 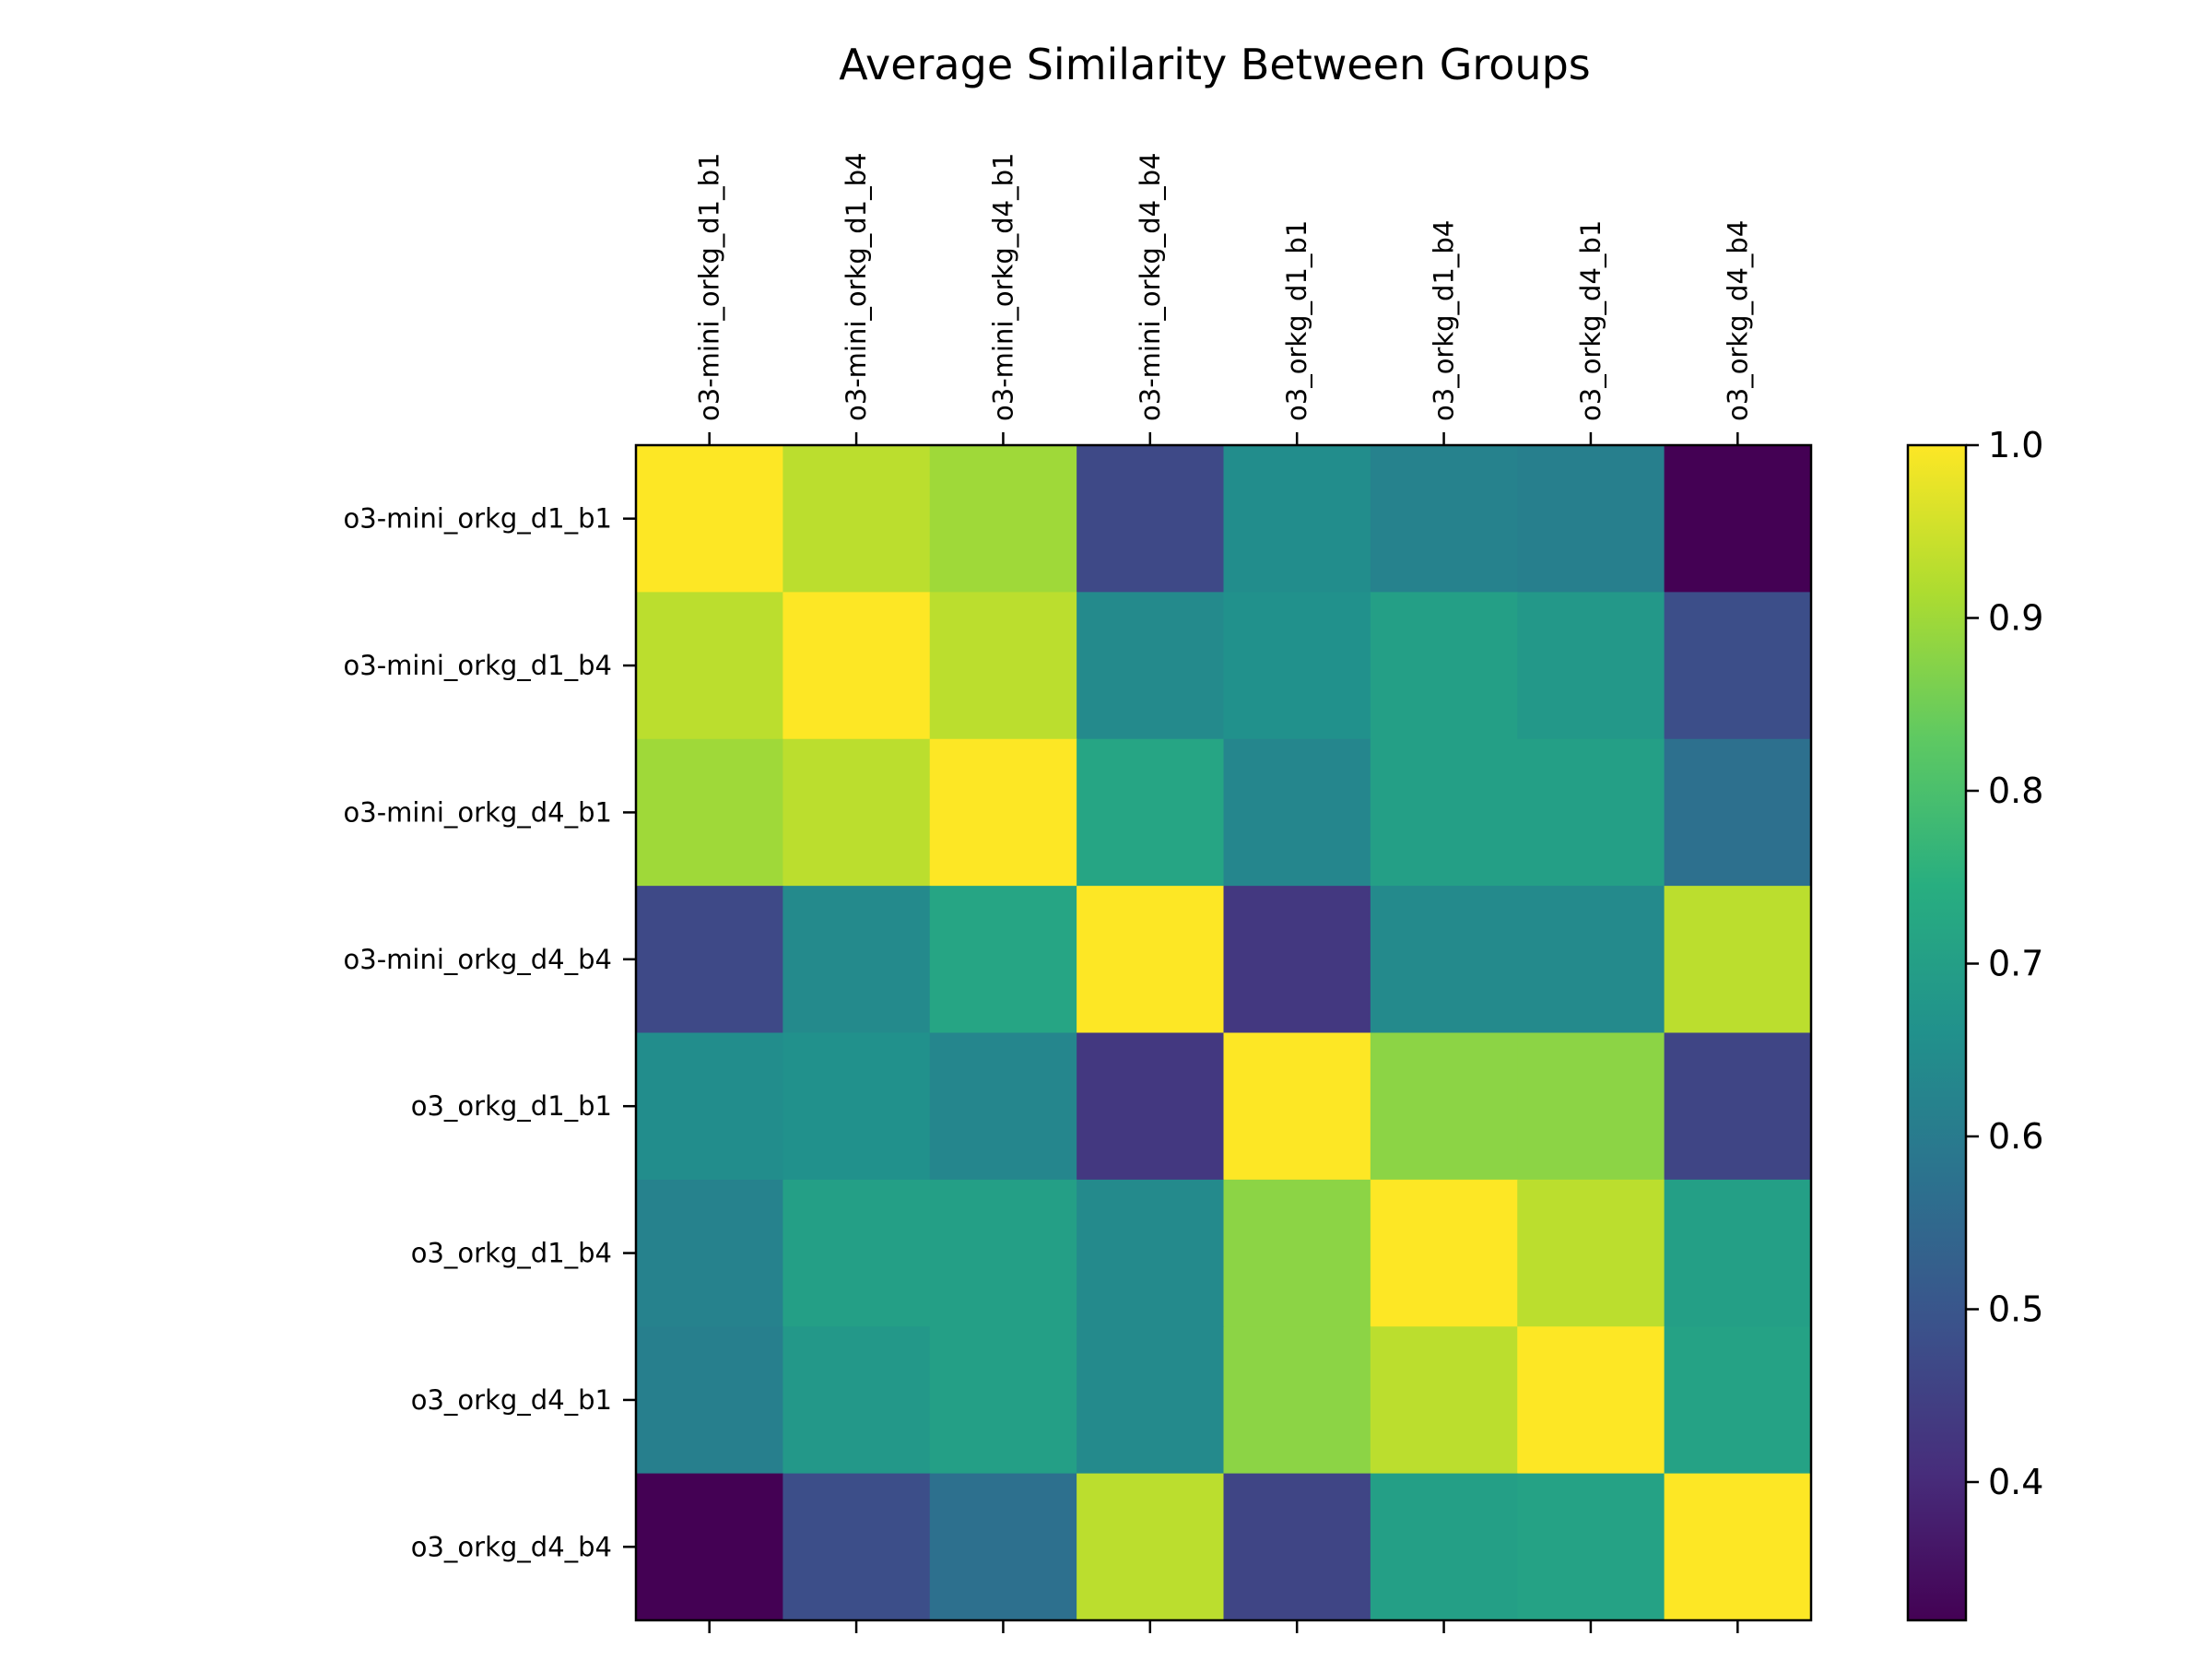 What do you see at coordinates (478, 959) in the screenshot?
I see `y-tick-label: o3-mini_orkg_d4_b4` at bounding box center [478, 959].